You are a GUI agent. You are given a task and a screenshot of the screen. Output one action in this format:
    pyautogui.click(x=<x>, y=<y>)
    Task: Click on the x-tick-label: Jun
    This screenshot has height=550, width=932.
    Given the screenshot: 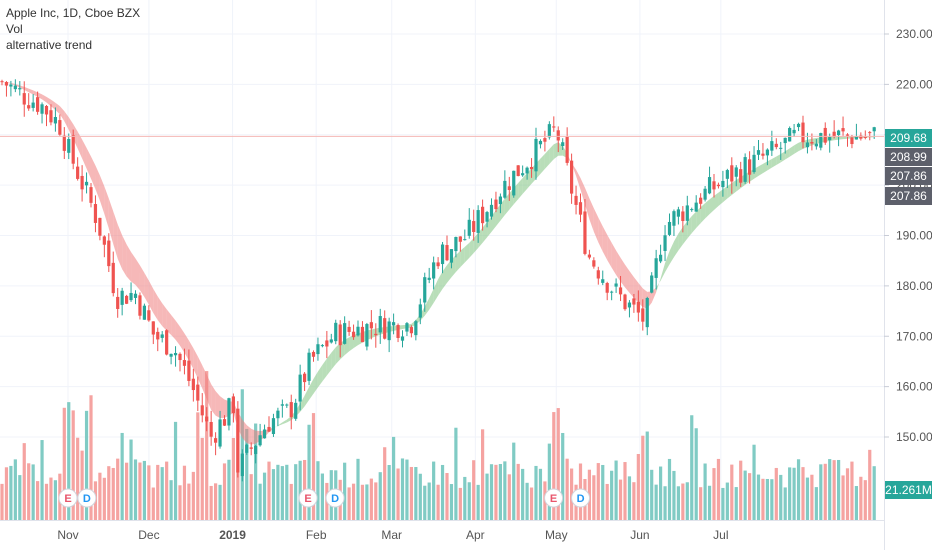 What is the action you would take?
    pyautogui.click(x=639, y=535)
    